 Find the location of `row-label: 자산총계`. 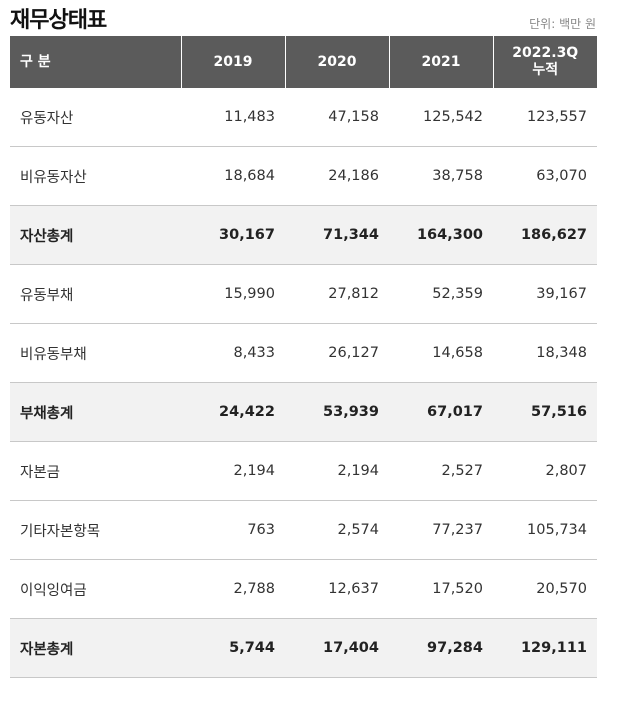

row-label: 자산총계 is located at coordinates (95, 235).